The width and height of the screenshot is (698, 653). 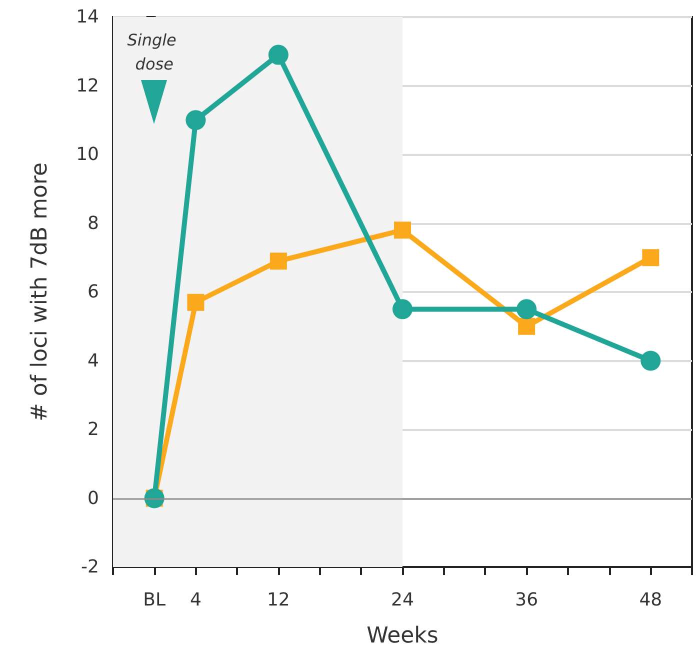 What do you see at coordinates (154, 52) in the screenshot?
I see `annotation: Single dose` at bounding box center [154, 52].